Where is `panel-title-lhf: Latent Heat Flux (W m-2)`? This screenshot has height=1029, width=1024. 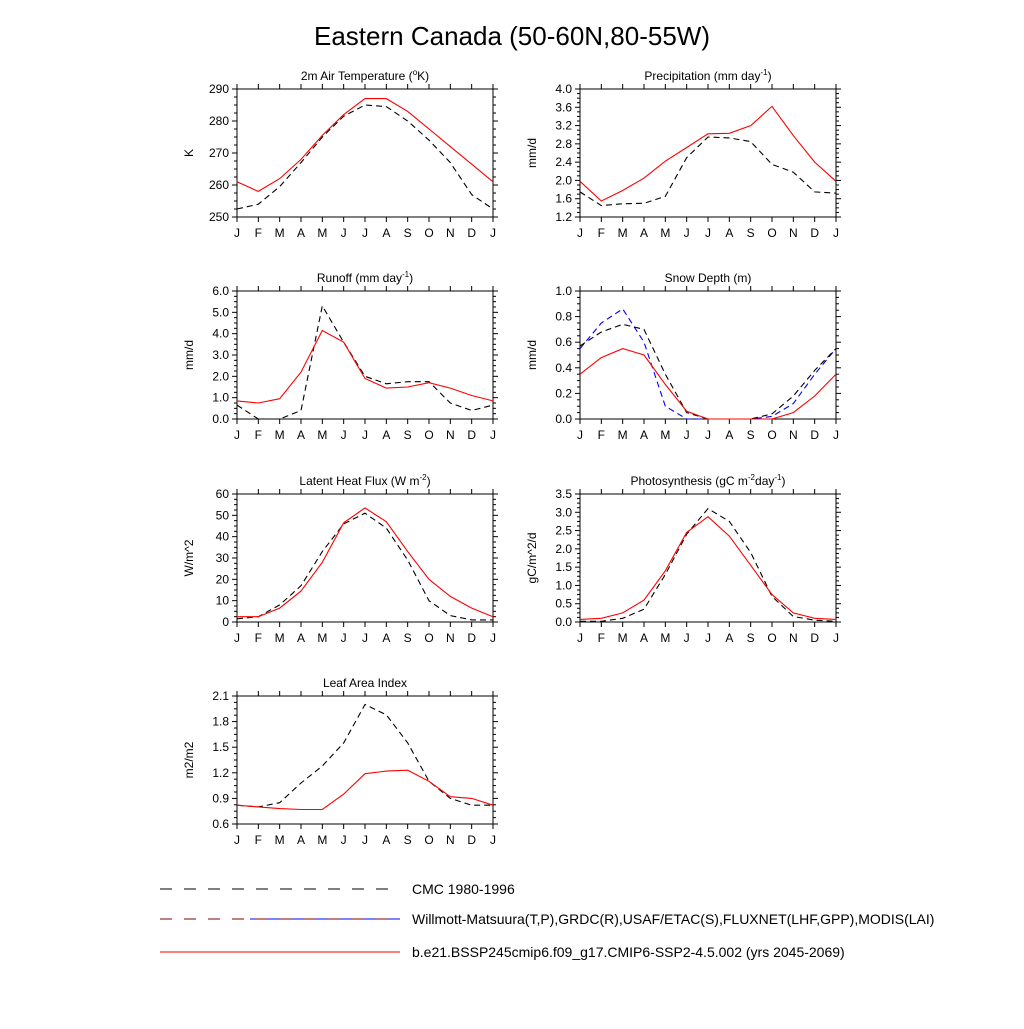 panel-title-lhf: Latent Heat Flux (W m-2) is located at coordinates (364, 480).